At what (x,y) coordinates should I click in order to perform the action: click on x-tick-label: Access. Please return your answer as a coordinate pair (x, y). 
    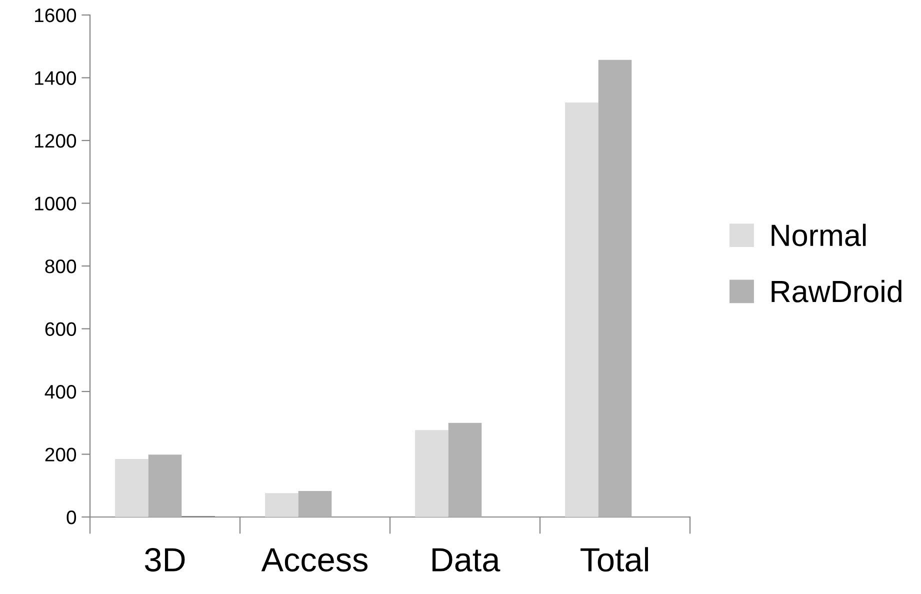
    Looking at the image, I should click on (314, 560).